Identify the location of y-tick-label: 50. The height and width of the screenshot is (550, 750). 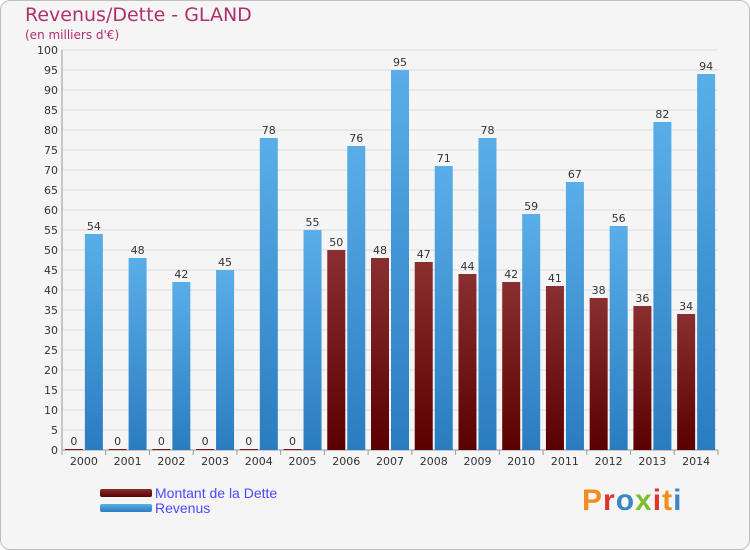
(51, 250).